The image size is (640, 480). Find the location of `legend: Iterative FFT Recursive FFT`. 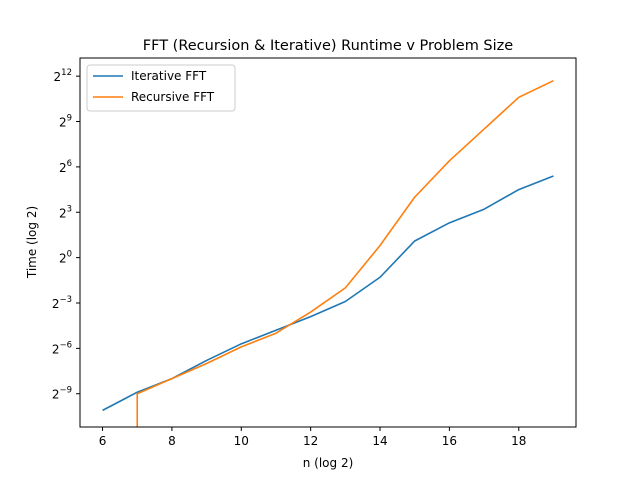

legend: Iterative FFT Recursive FFT is located at coordinates (161, 88).